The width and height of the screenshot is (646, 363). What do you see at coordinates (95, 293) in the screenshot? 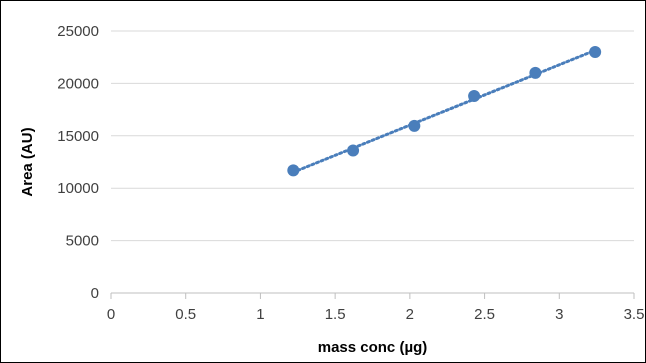
I see `y-tick-label: 0` at bounding box center [95, 293].